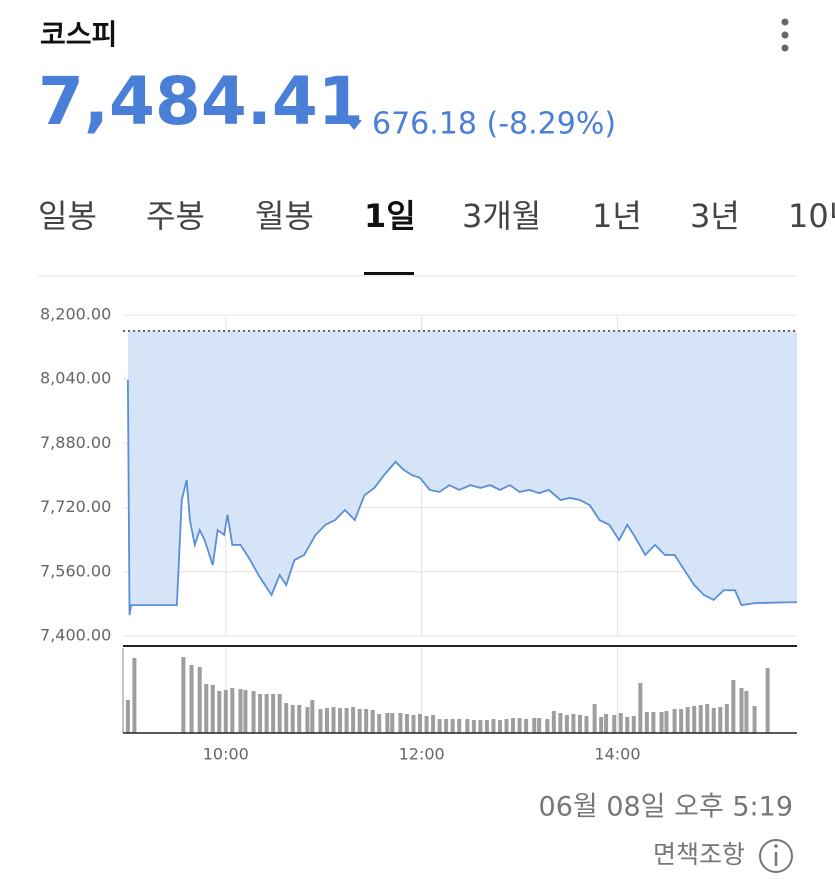 The height and width of the screenshot is (896, 835). Describe the element at coordinates (75, 442) in the screenshot. I see `y-tick-label: 7,880.00` at that location.